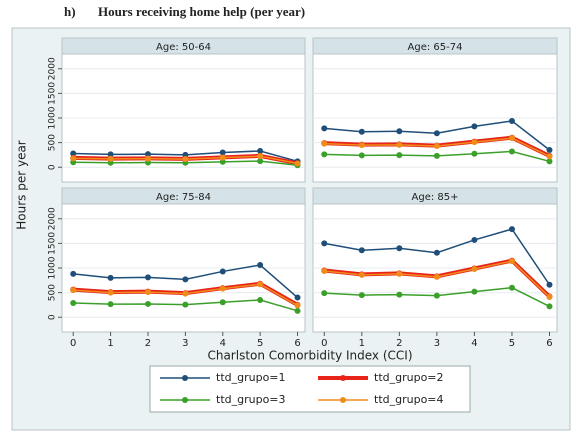 The width and height of the screenshot is (576, 437). Describe the element at coordinates (201, 11) in the screenshot. I see `figure-title: Hours receiving home help (per year)` at that location.